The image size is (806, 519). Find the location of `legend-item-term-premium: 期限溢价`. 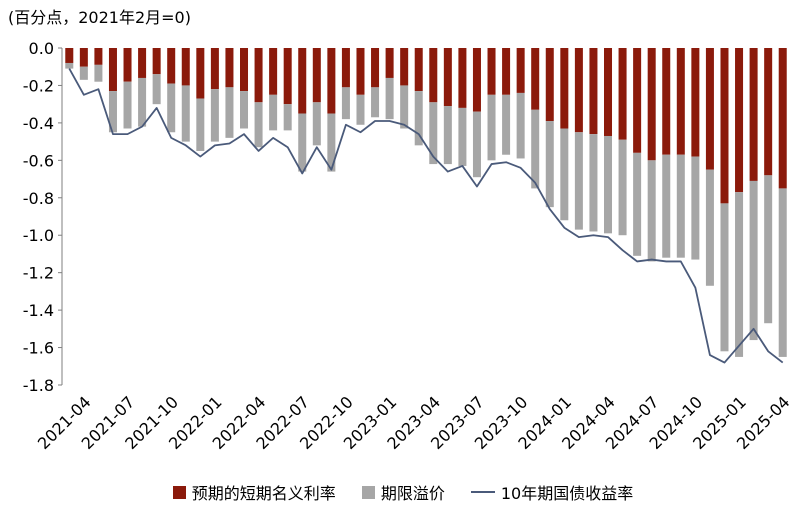

legend-item-term-premium: 期限溢价 is located at coordinates (403, 492).